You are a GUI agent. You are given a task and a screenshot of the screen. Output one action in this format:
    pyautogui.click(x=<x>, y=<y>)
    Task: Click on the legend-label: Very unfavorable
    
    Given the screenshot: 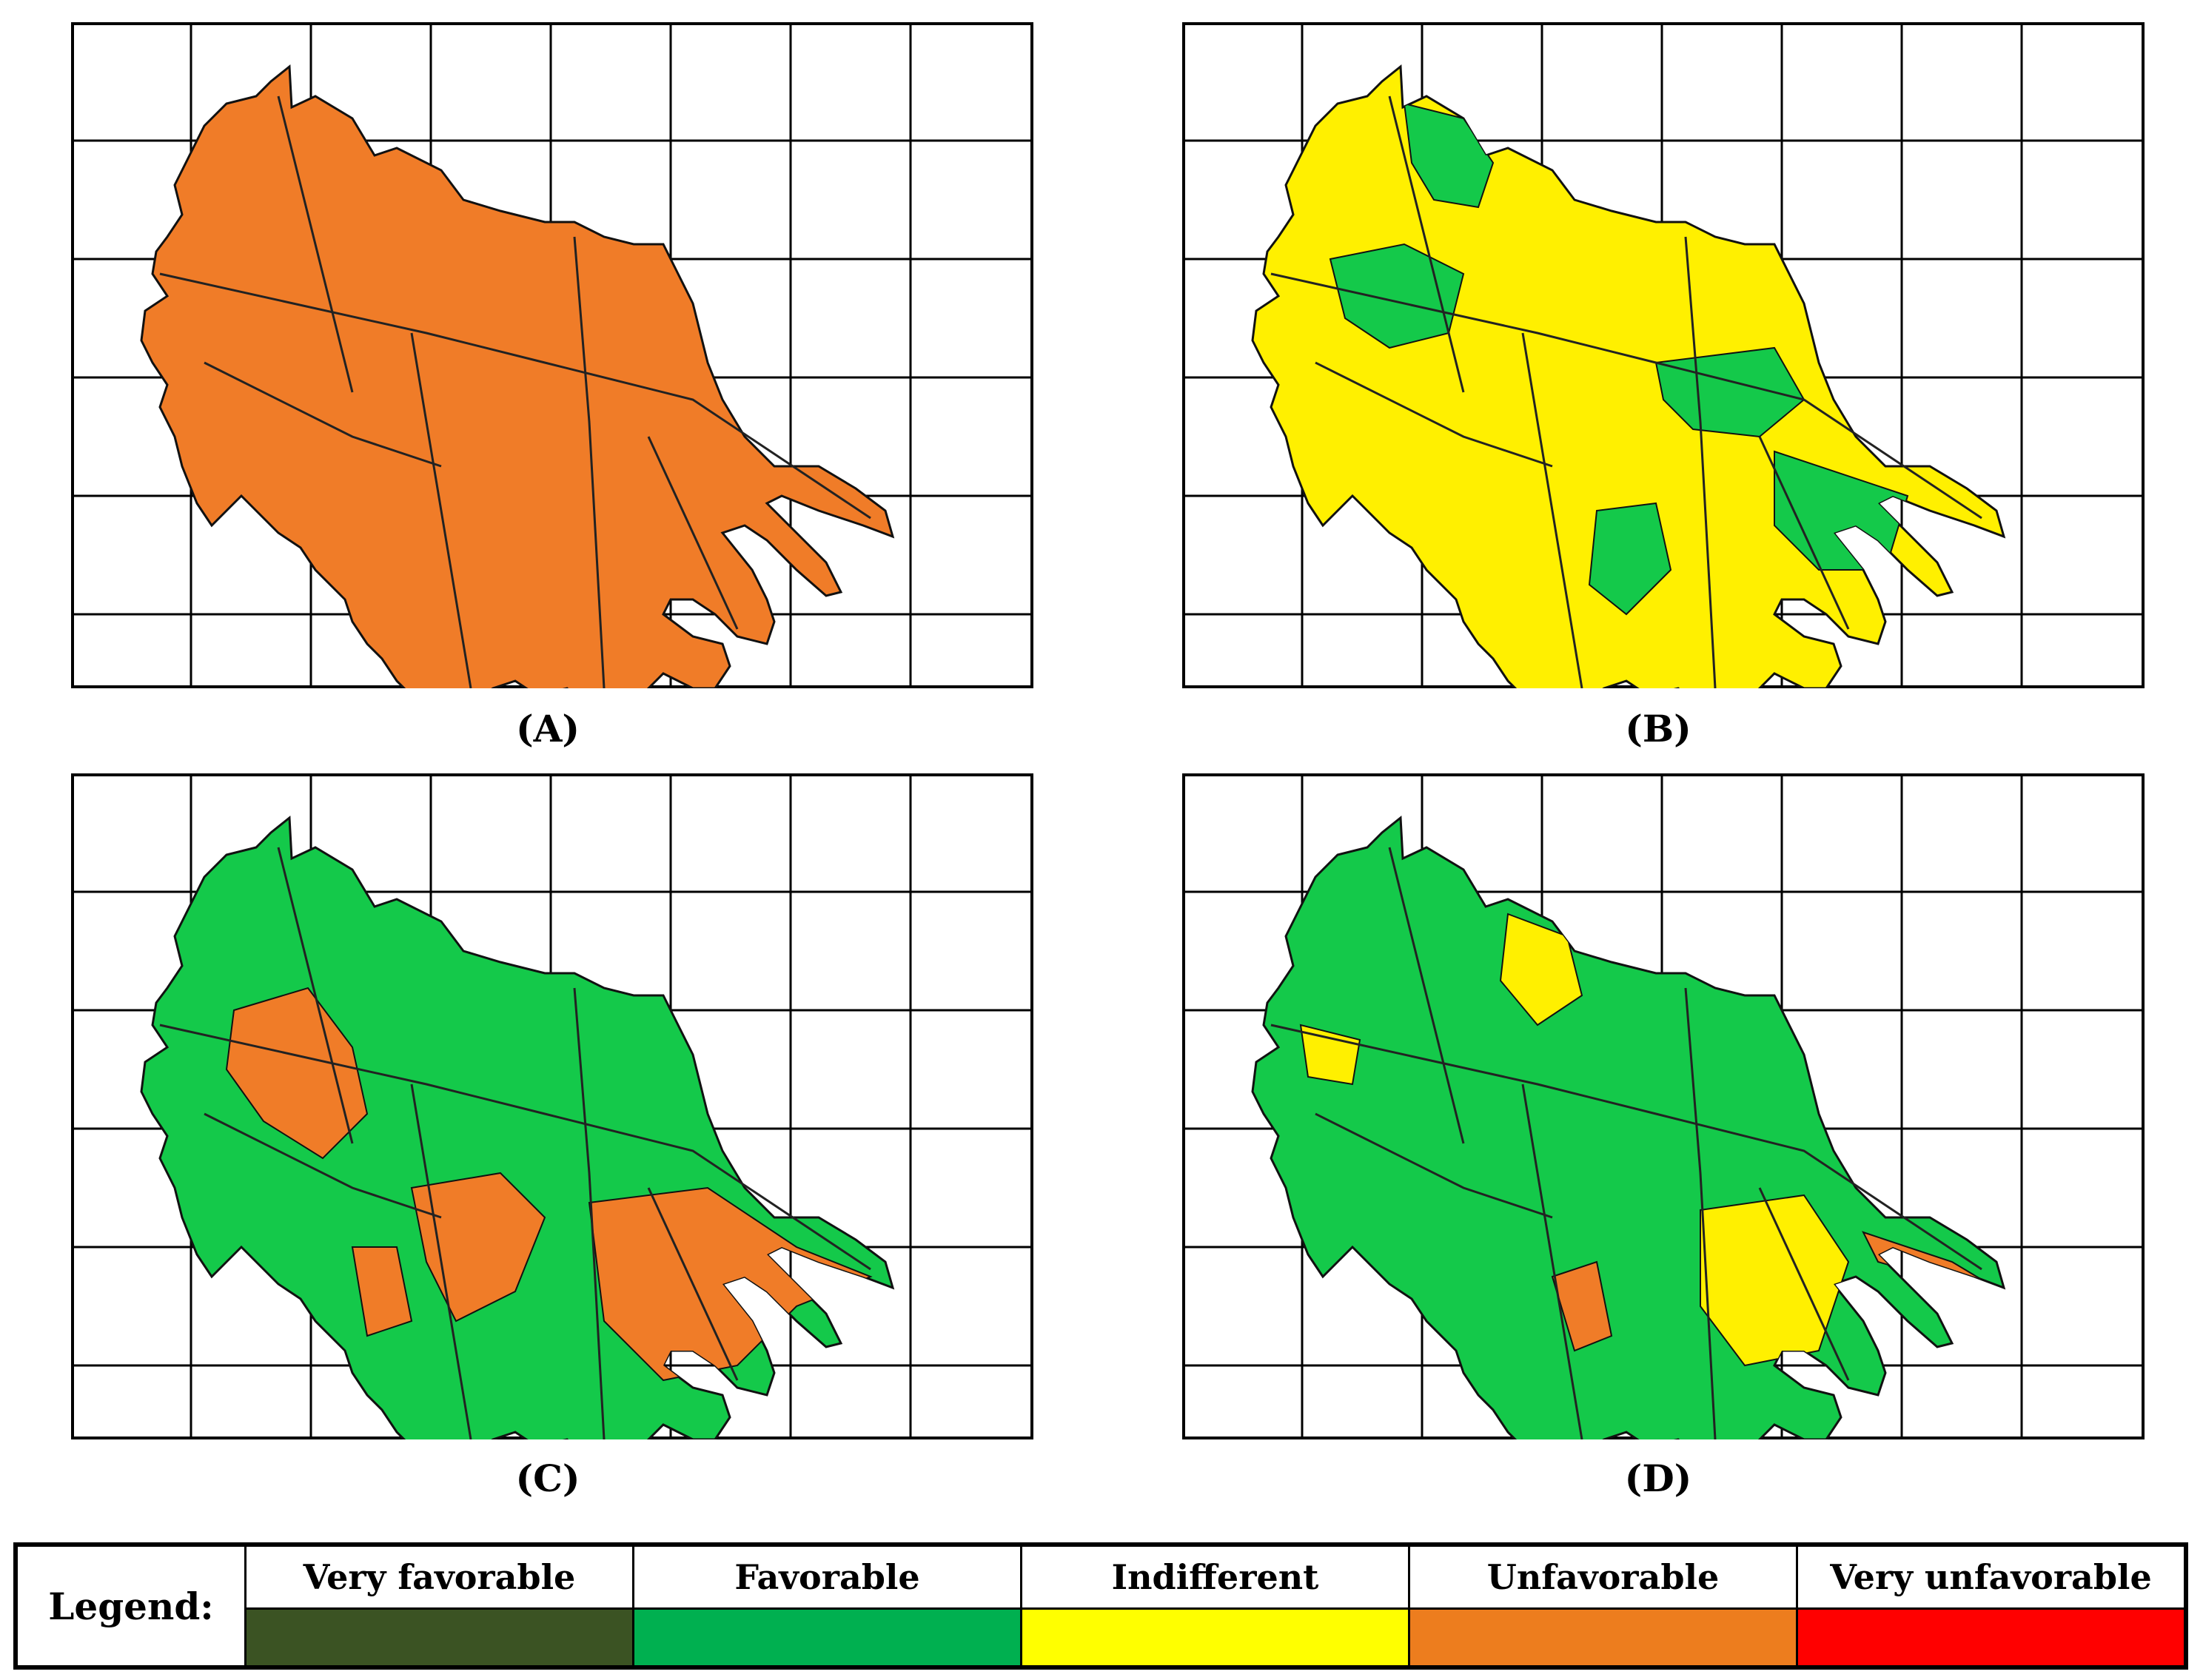 What is the action you would take?
    pyautogui.click(x=1991, y=1579)
    